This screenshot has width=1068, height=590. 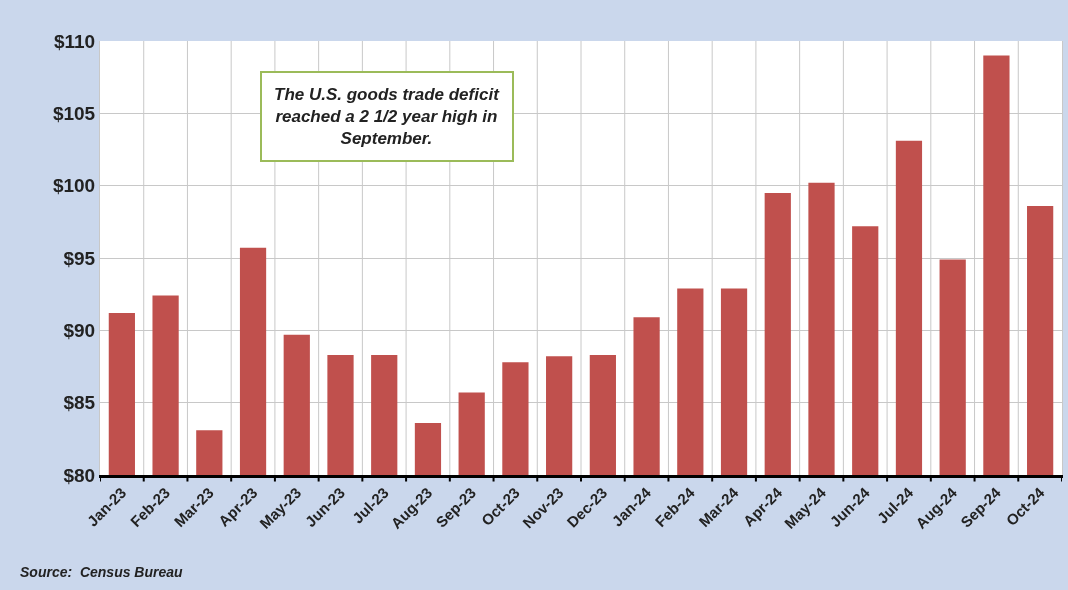 I want to click on y-tick-label: $85, so click(x=79, y=403).